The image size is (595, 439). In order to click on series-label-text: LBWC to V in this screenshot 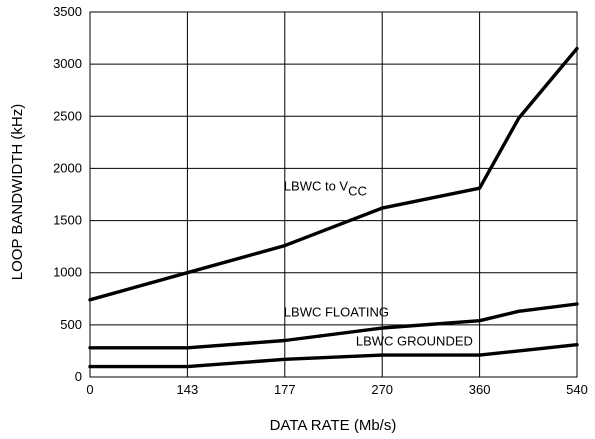, I will do `click(316, 185)`.